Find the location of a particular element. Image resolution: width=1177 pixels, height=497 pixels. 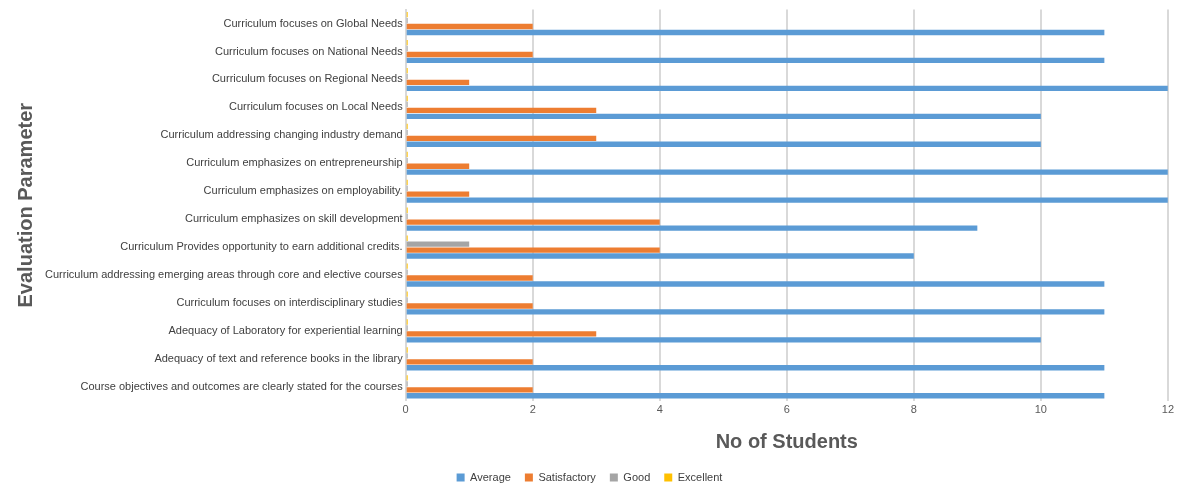

y-tick-label: Curriculum focuses on interdisciplinary studies is located at coordinates (290, 302).